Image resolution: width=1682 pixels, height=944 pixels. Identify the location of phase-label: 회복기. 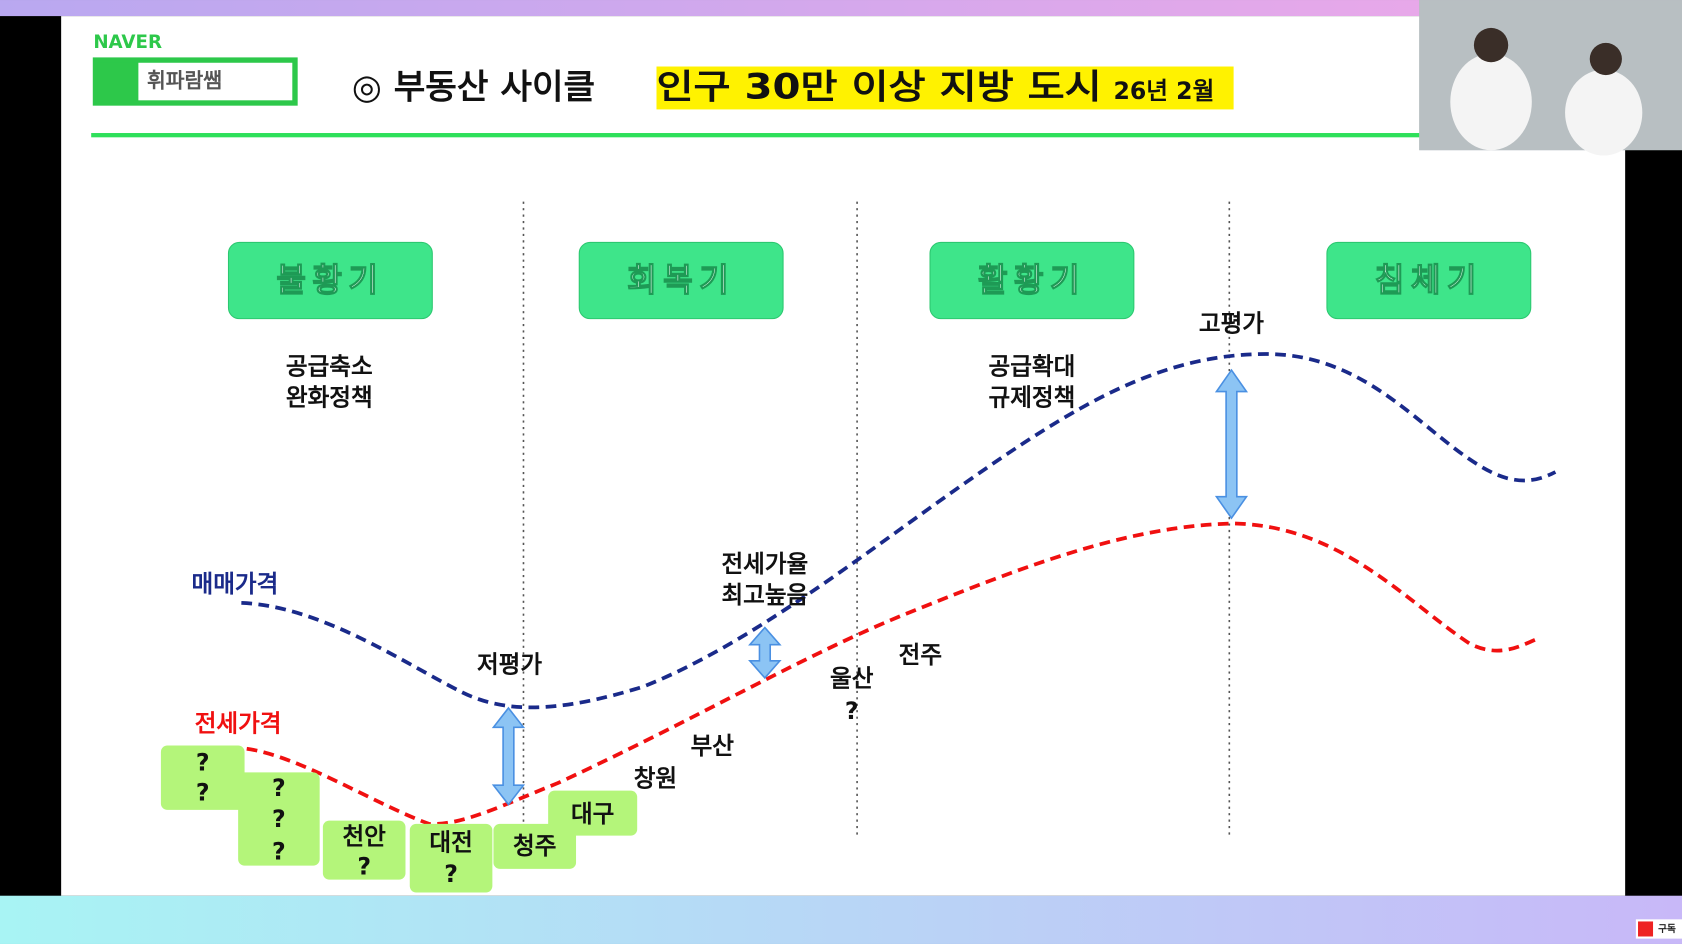
(681, 280).